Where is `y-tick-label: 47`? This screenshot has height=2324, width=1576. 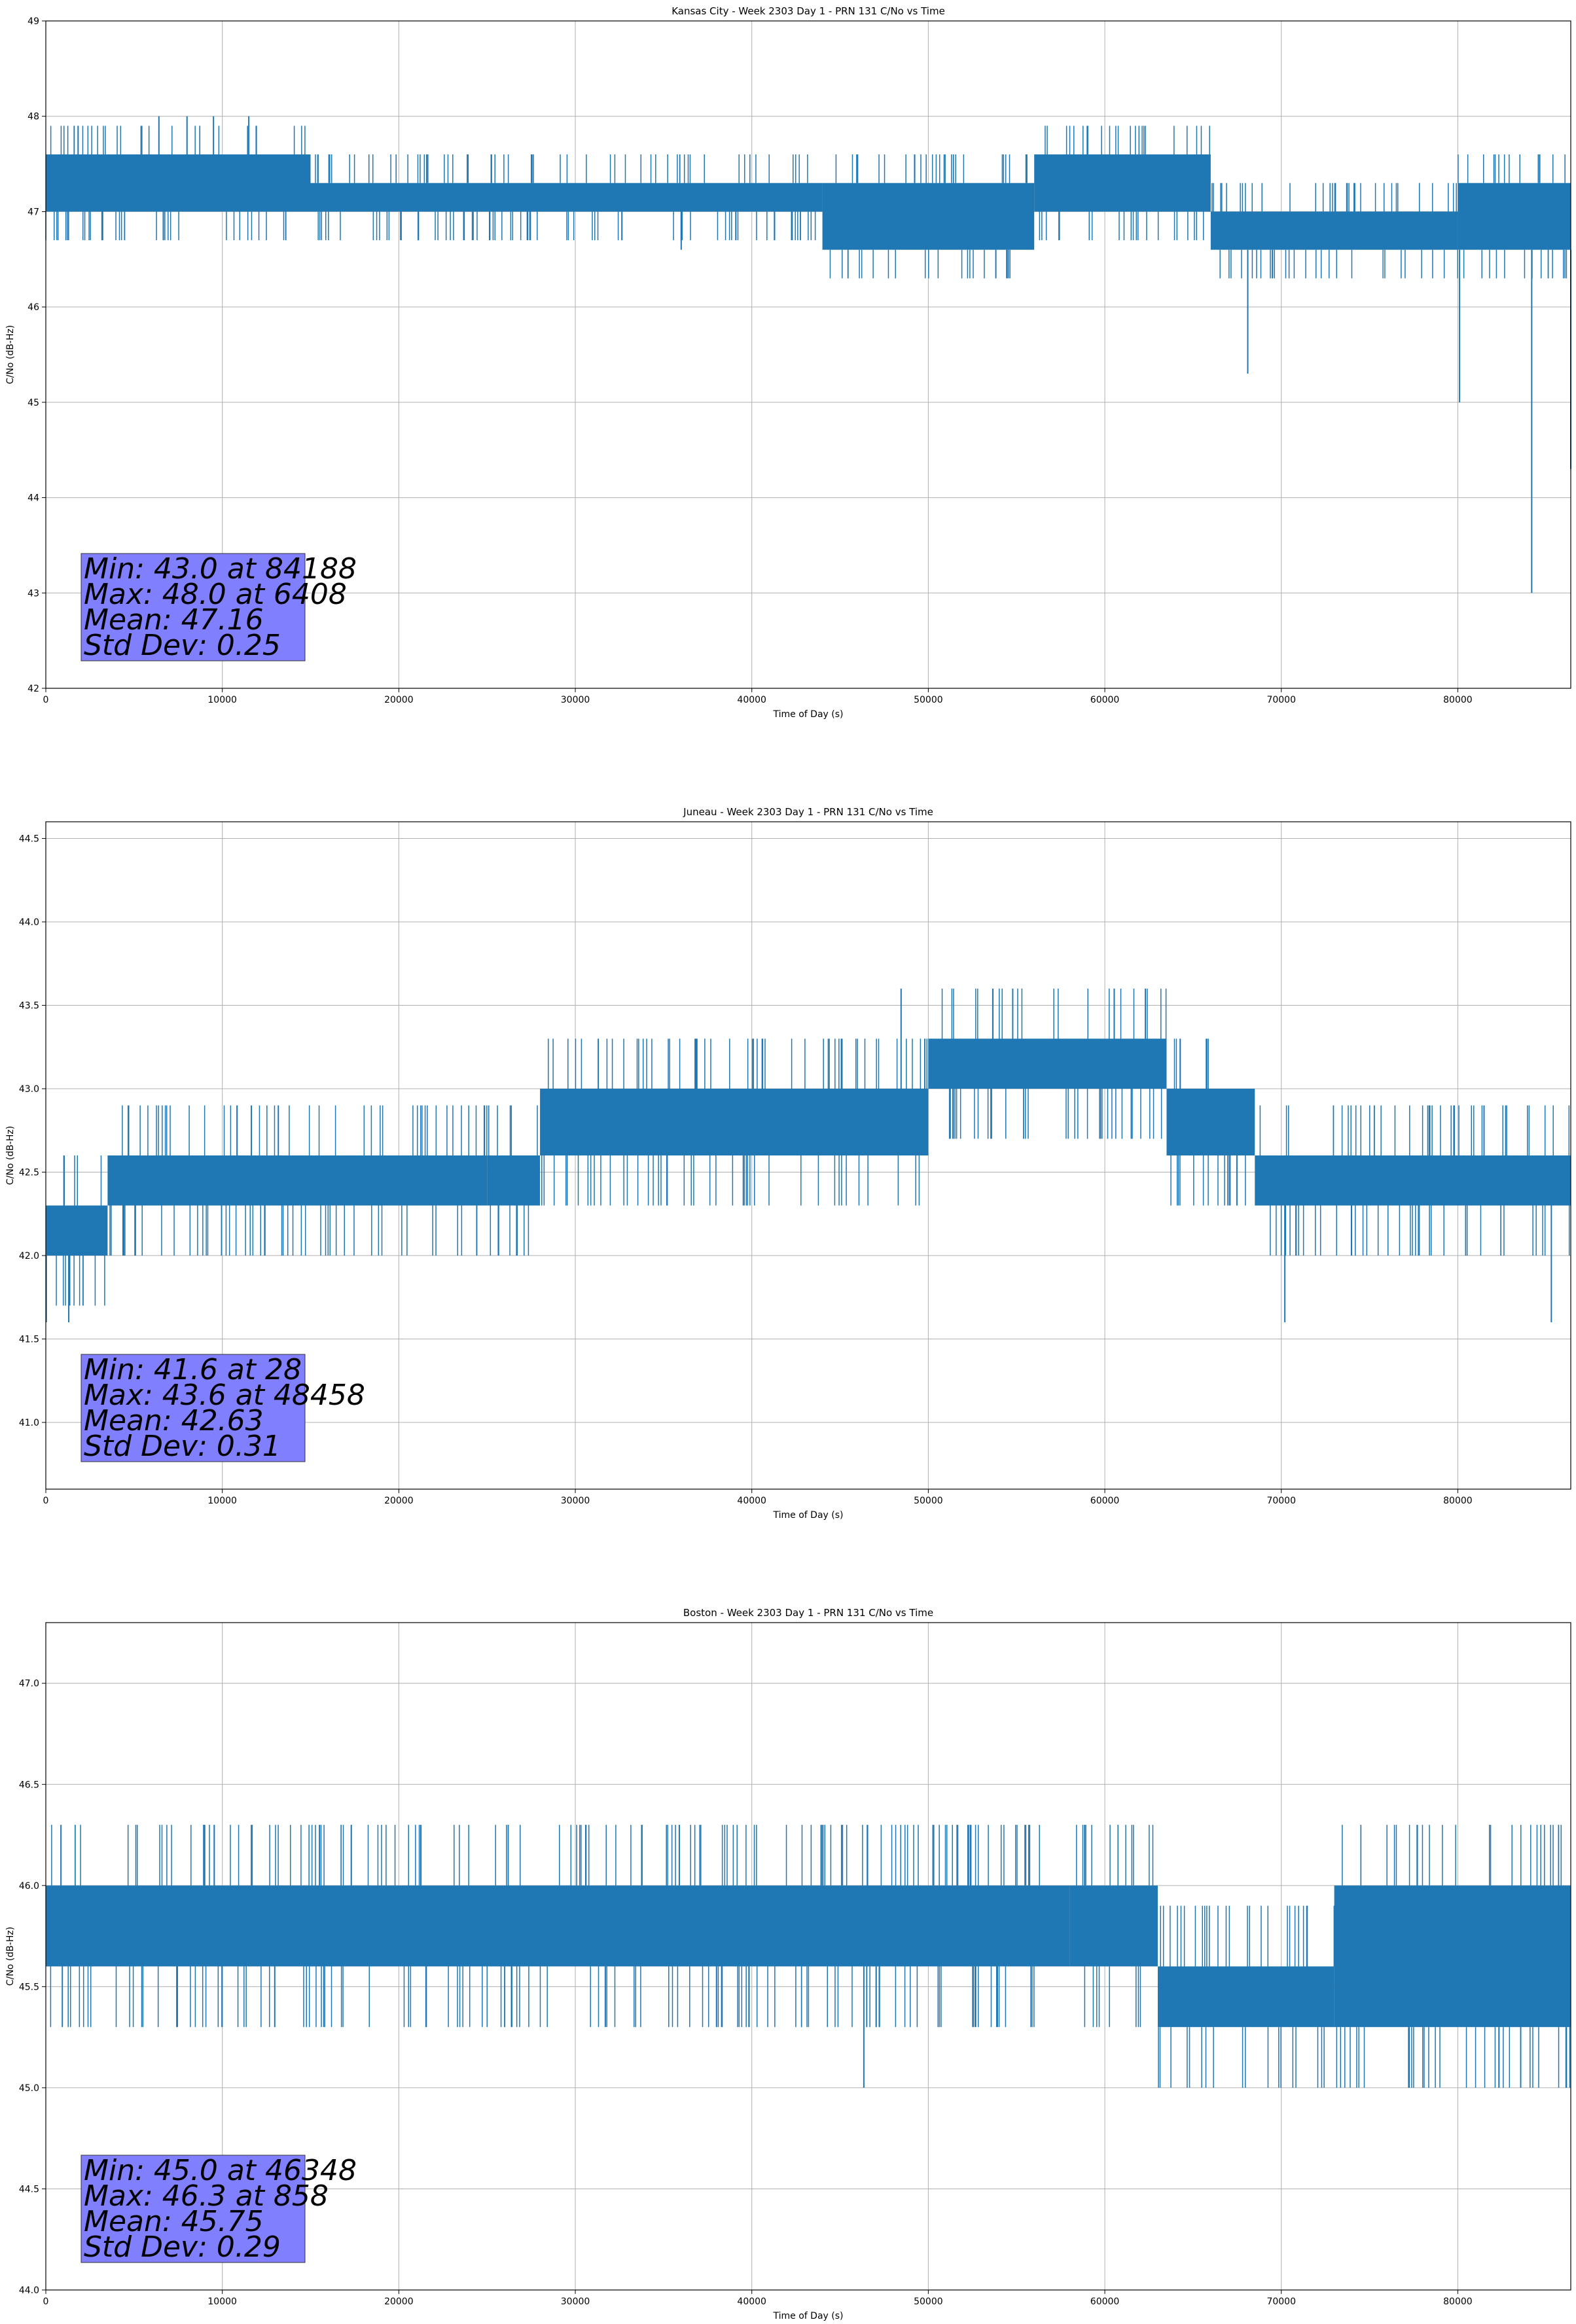
y-tick-label: 47 is located at coordinates (33, 212).